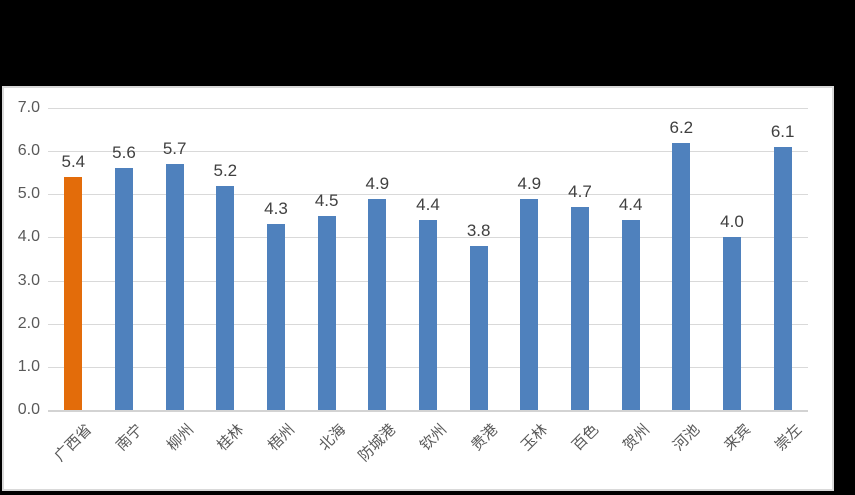  Describe the element at coordinates (225, 170) in the screenshot. I see `bar-value-label: 5.2` at that location.